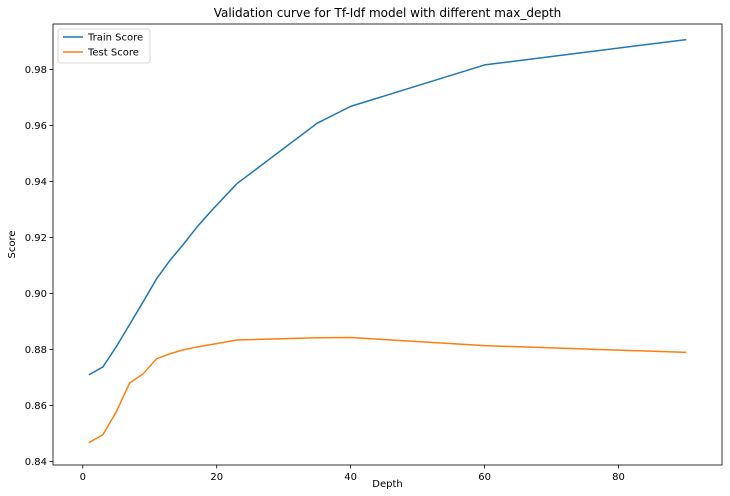  I want to click on x-tick-label: 80, so click(618, 477).